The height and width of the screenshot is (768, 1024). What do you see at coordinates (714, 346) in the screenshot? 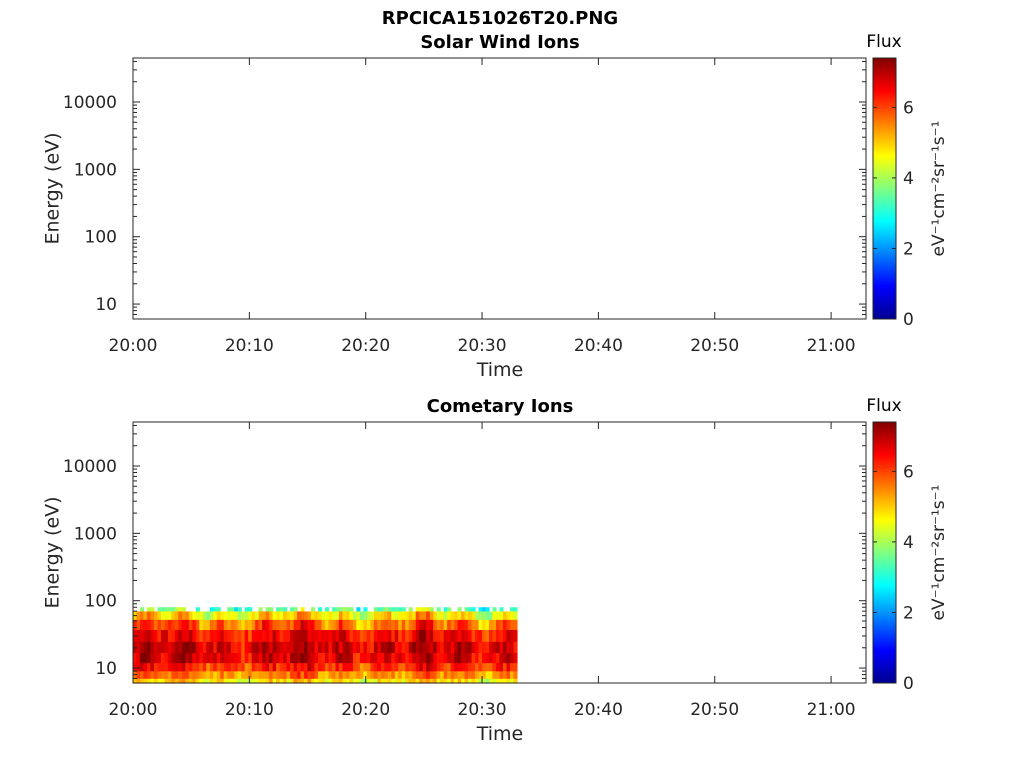
I see `x-tick-label: 20:50` at bounding box center [714, 346].